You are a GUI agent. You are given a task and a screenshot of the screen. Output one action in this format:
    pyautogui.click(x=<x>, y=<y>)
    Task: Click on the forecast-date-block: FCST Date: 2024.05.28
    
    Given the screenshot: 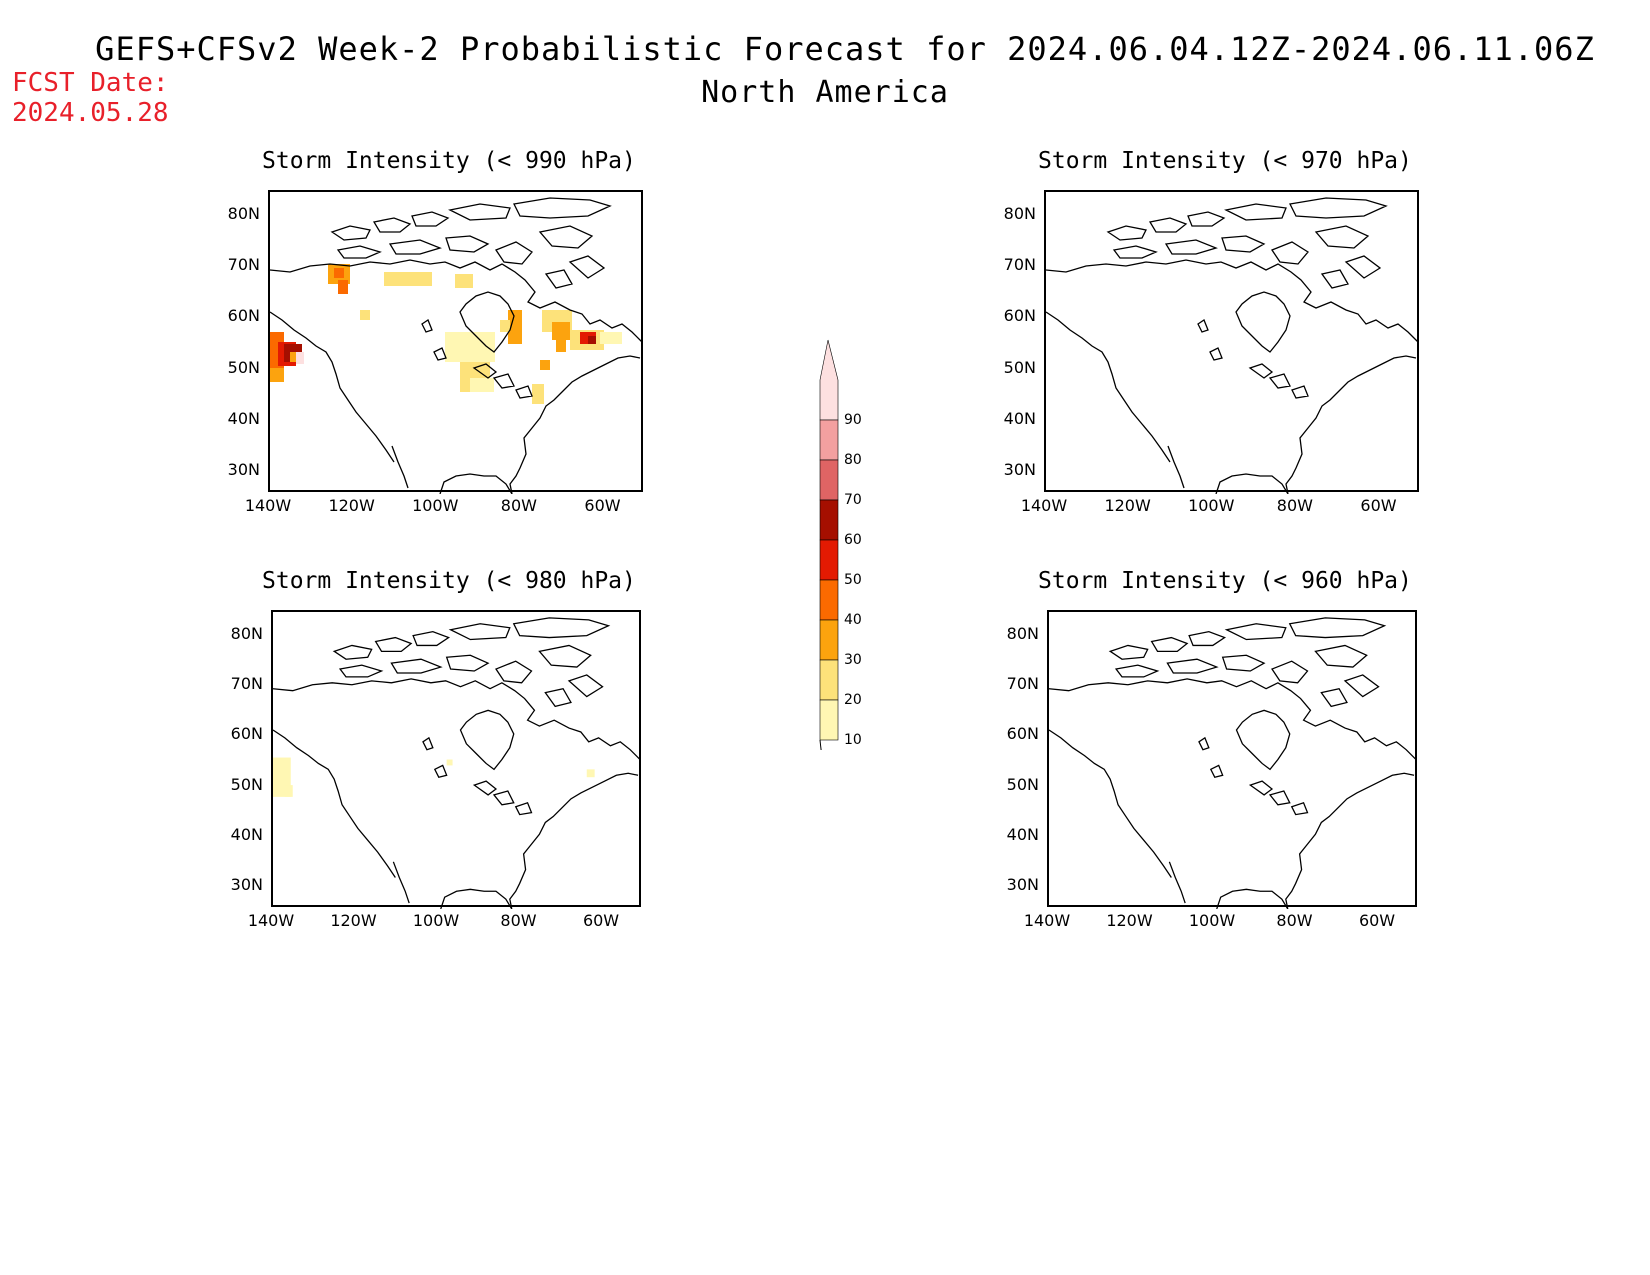 What is the action you would take?
    pyautogui.click(x=90, y=98)
    